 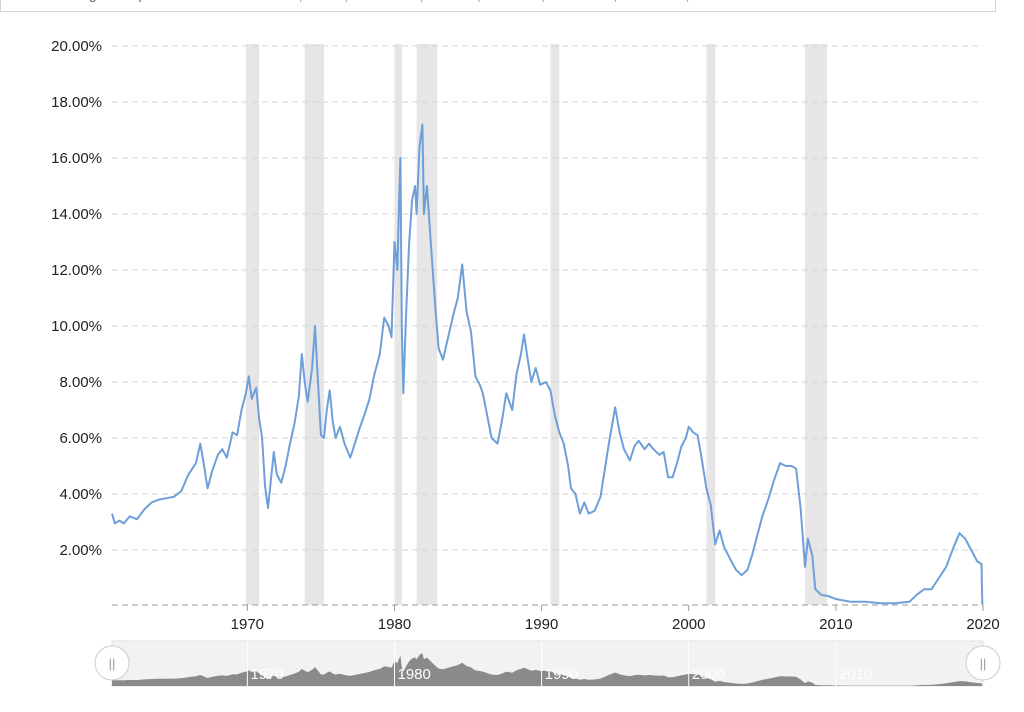 What do you see at coordinates (266, 674) in the screenshot?
I see `navigator-label: 1970` at bounding box center [266, 674].